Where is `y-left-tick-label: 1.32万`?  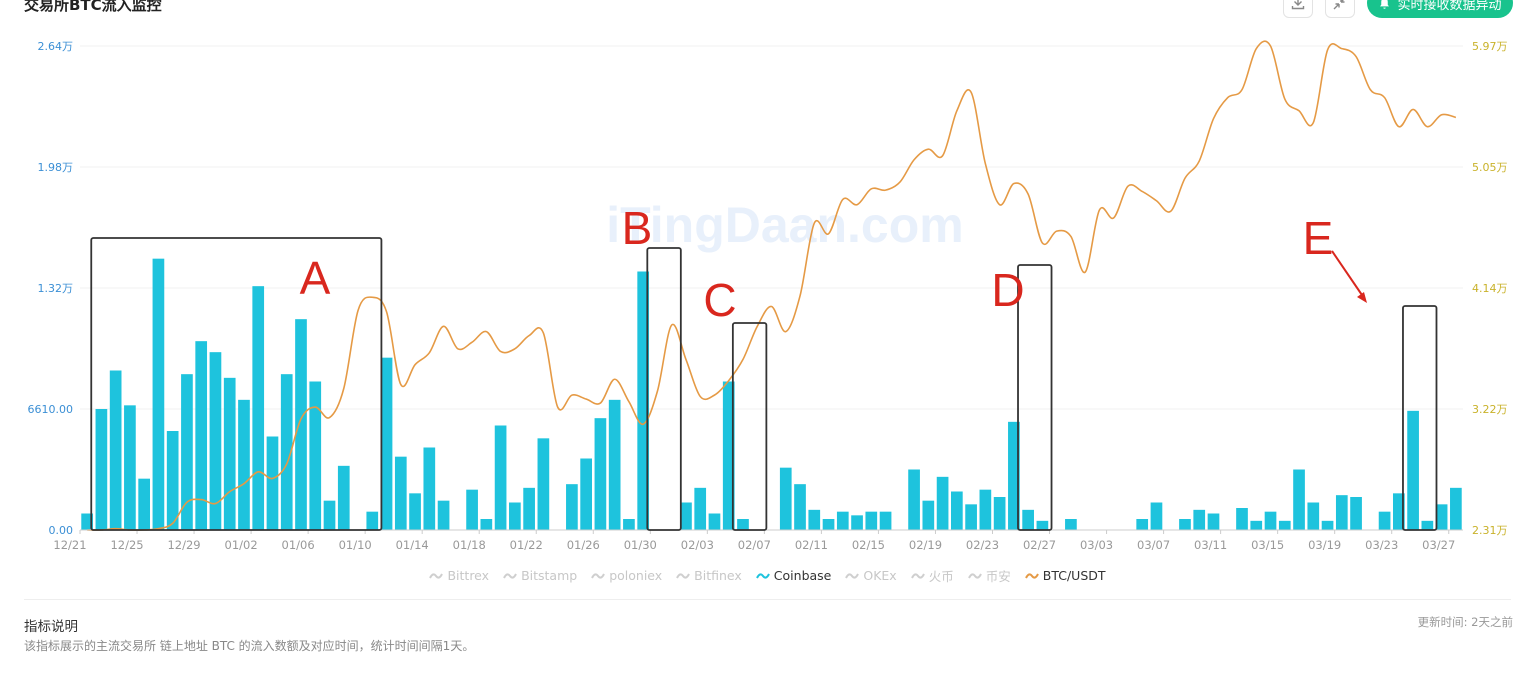
y-left-tick-label: 1.32万 is located at coordinates (56, 288).